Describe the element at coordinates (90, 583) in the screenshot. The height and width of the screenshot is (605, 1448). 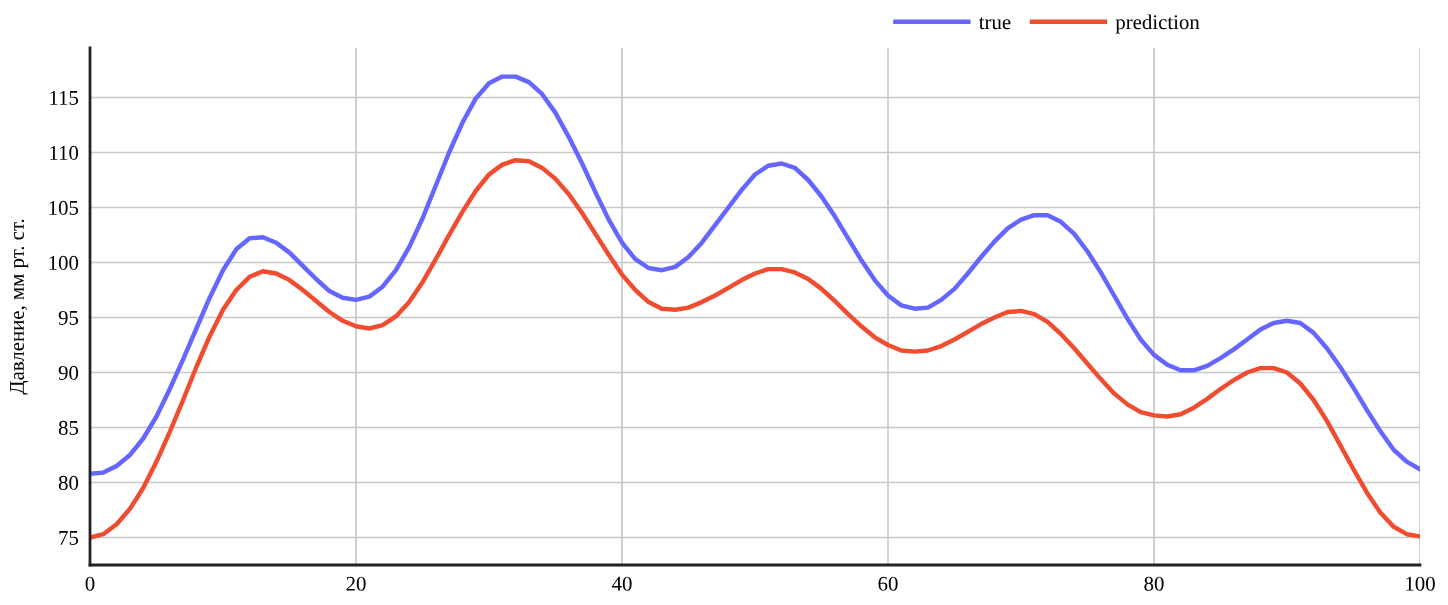
I see `x-tick-label: 0` at that location.